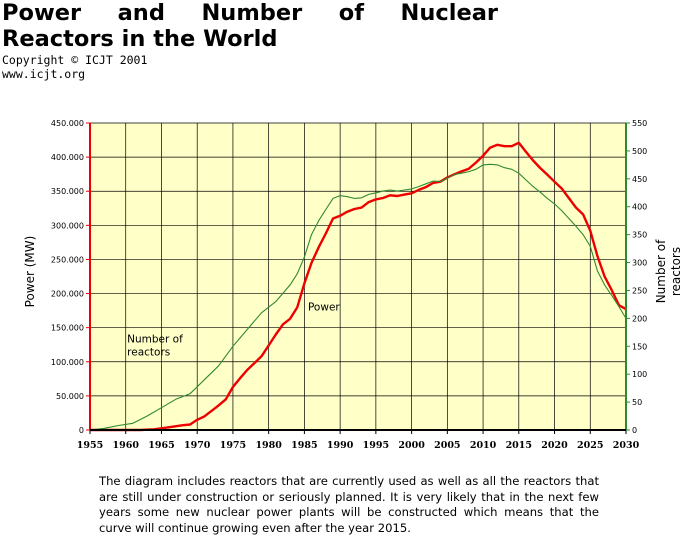 The height and width of the screenshot is (536, 700). What do you see at coordinates (590, 445) in the screenshot?
I see `x-tick-label: 2025` at bounding box center [590, 445].